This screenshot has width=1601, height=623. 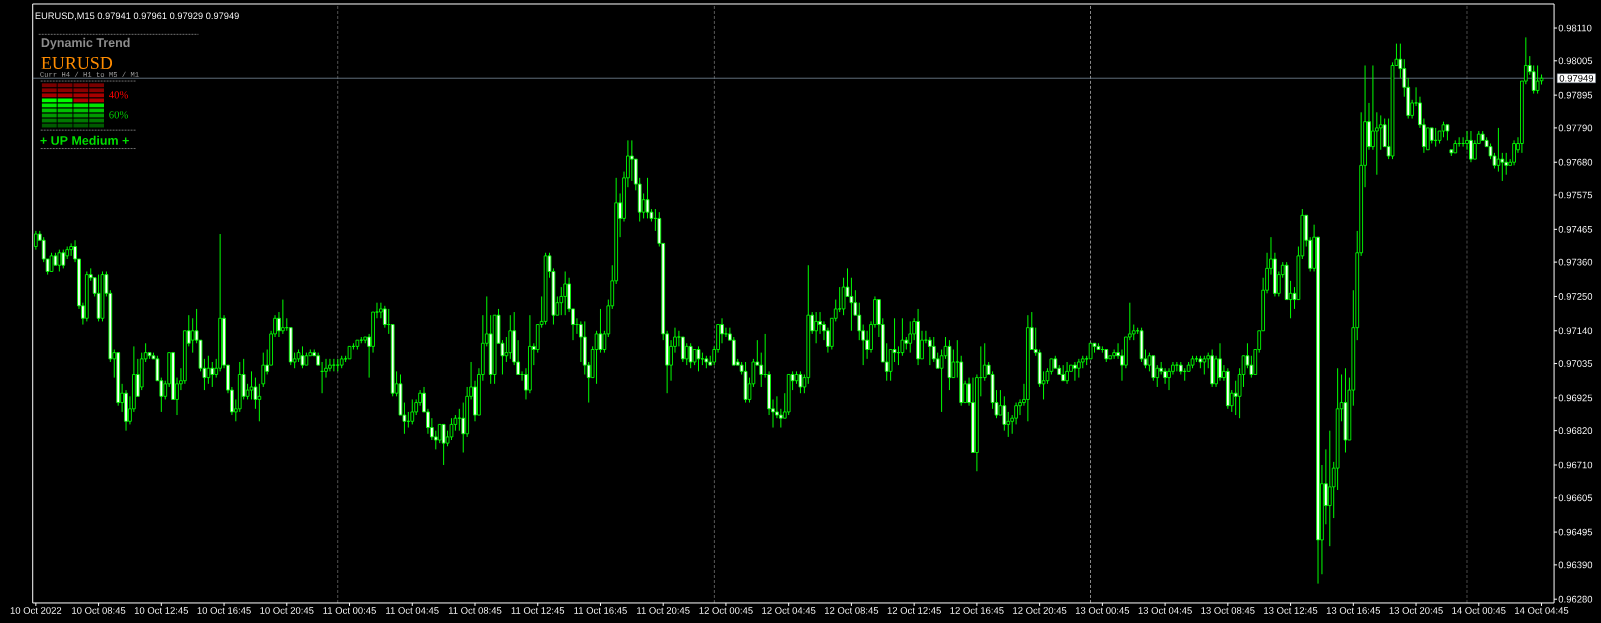 What do you see at coordinates (663, 610) in the screenshot?
I see `x-tick-label: 11 Oct 20:45` at bounding box center [663, 610].